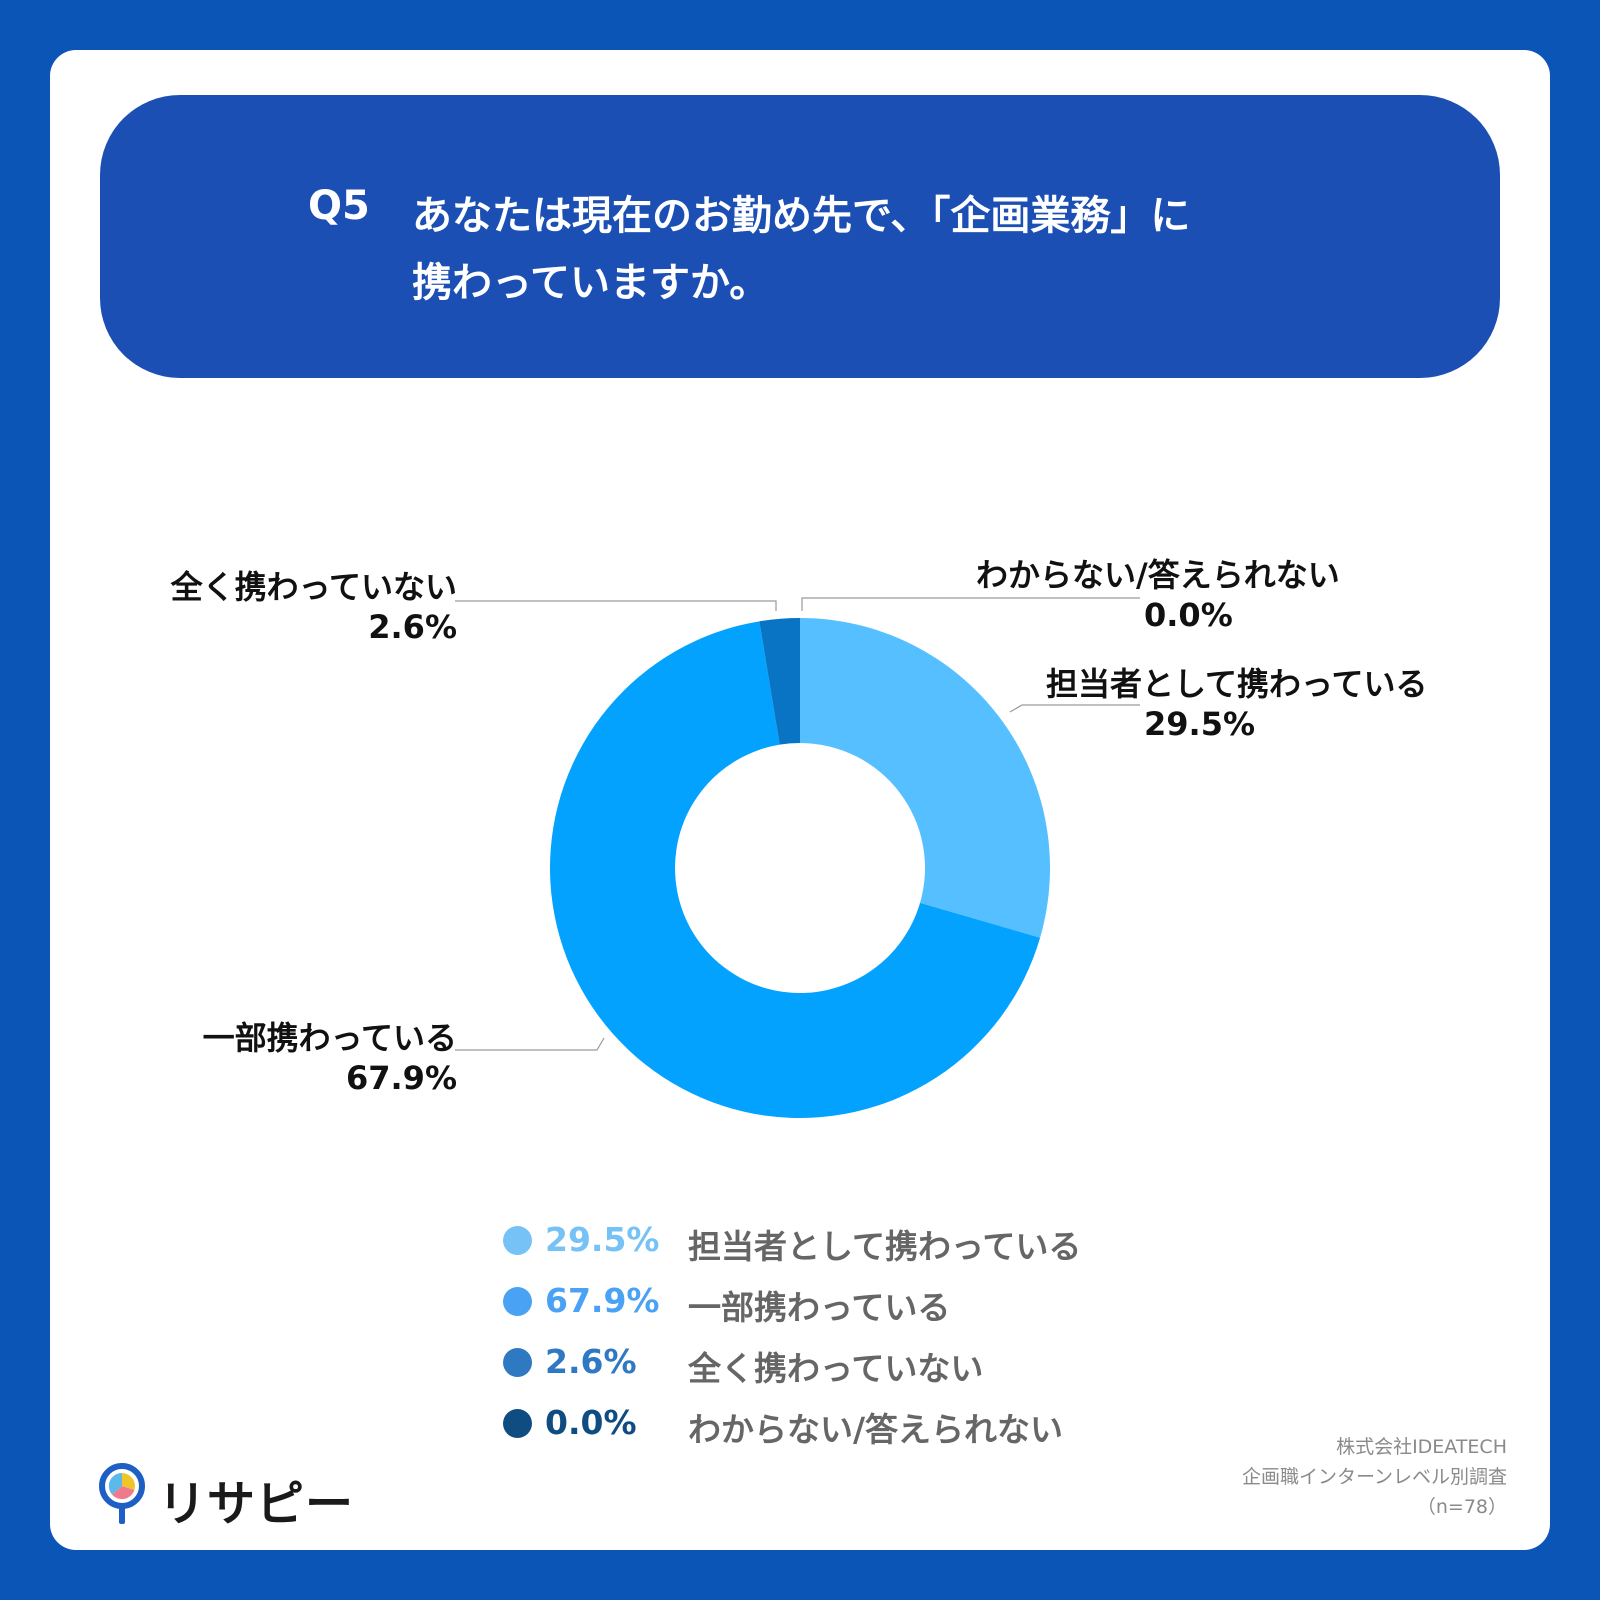 This screenshot has height=1600, width=1600. What do you see at coordinates (1158, 575) in the screenshot?
I see `callout-label: わからない/答えられない` at bounding box center [1158, 575].